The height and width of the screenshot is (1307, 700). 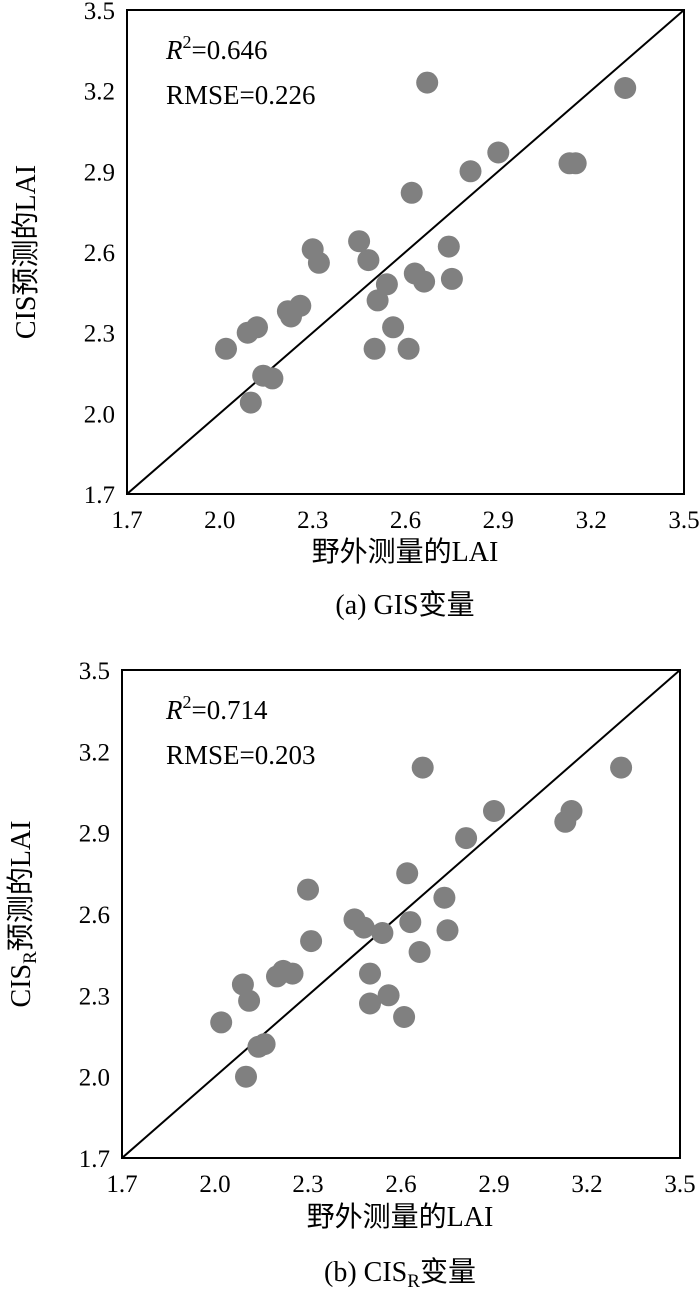 I want to click on y-axis-title-b-sub: R, so click(x=30, y=957).